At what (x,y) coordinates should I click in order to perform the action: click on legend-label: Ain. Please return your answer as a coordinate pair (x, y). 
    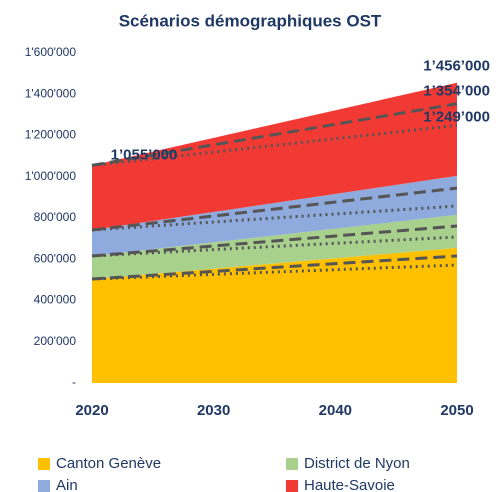
    Looking at the image, I should click on (67, 484).